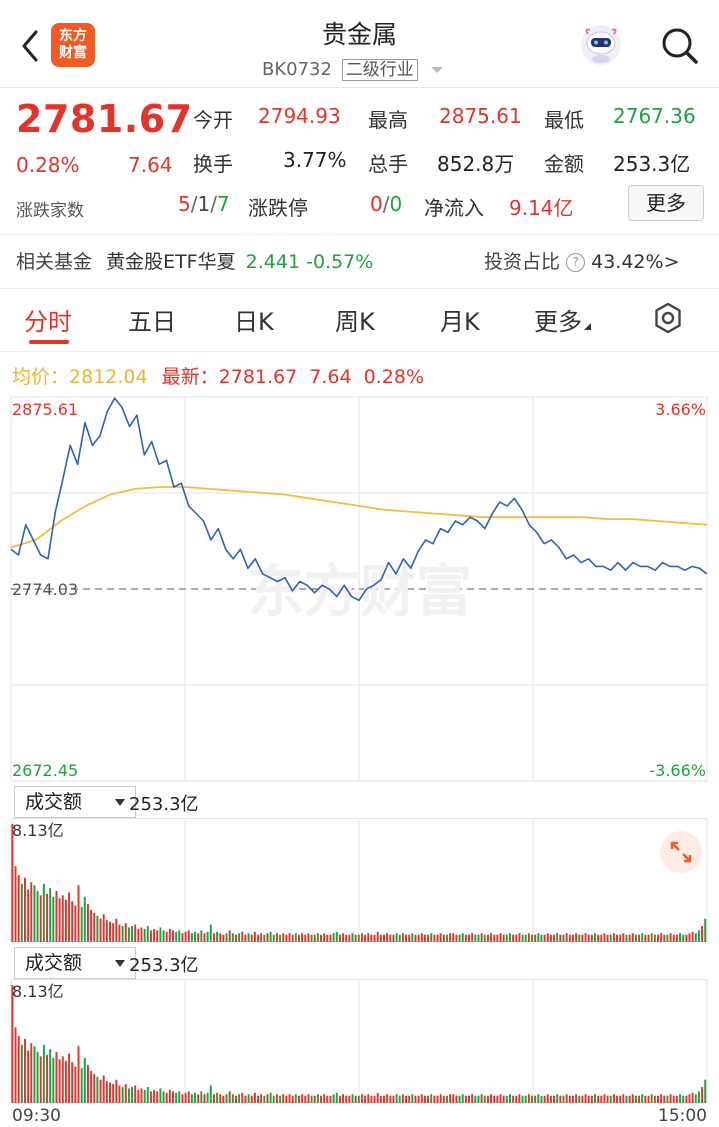 Image resolution: width=719 pixels, height=1127 pixels. I want to click on expand-icon, so click(681, 852).